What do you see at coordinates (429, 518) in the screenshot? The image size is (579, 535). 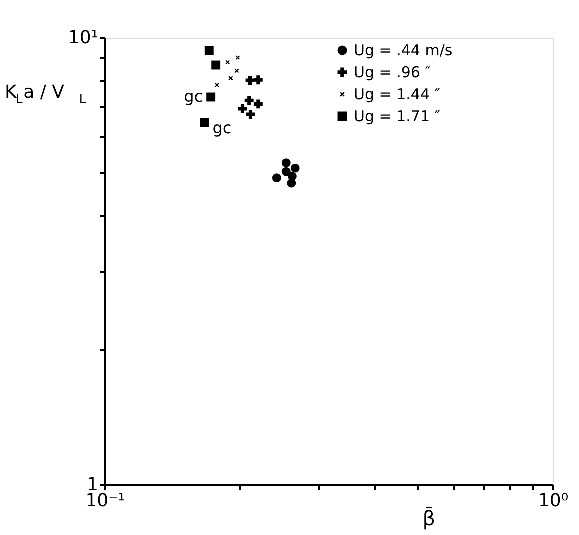 I see `x-axis-title: β̄` at bounding box center [429, 518].